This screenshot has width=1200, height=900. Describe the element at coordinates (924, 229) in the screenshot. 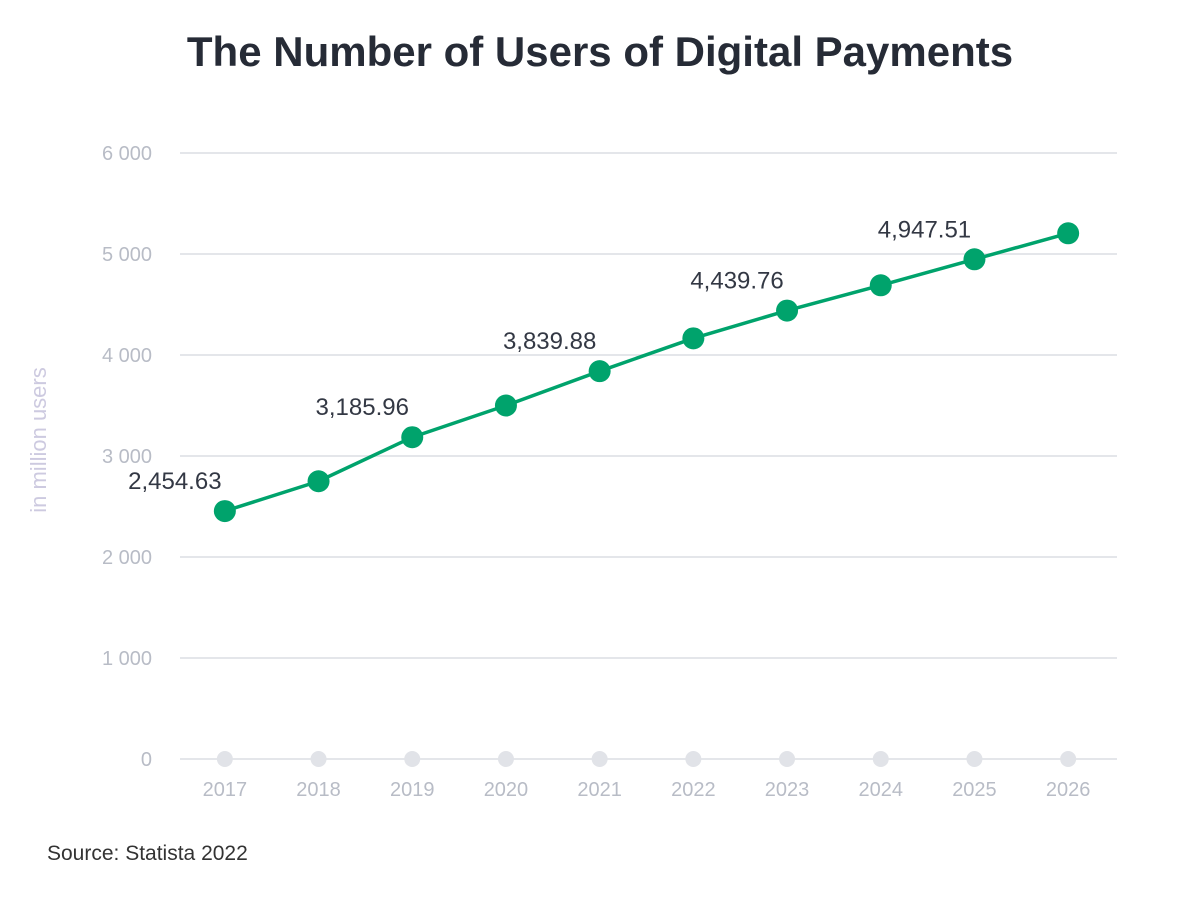

I see `data-label: 4,947.51` at that location.